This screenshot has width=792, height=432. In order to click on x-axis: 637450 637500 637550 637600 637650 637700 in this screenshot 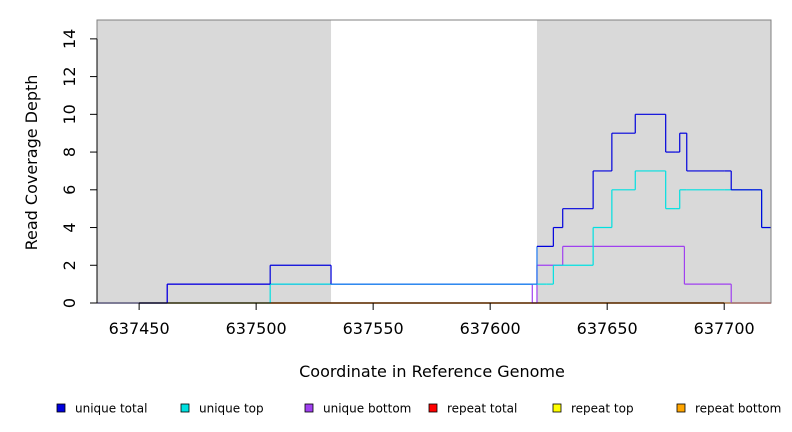, I will do `click(432, 320)`.